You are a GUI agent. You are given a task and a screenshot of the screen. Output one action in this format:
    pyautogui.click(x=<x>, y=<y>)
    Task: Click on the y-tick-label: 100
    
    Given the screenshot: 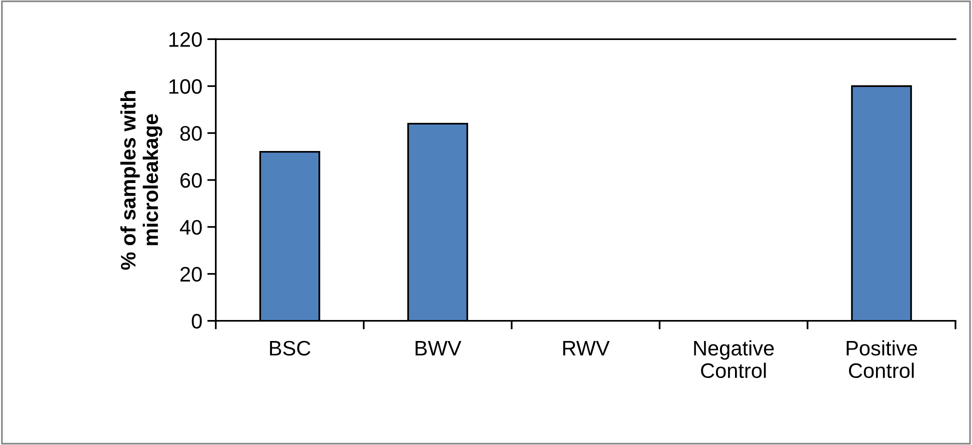 What is the action you would take?
    pyautogui.click(x=185, y=86)
    